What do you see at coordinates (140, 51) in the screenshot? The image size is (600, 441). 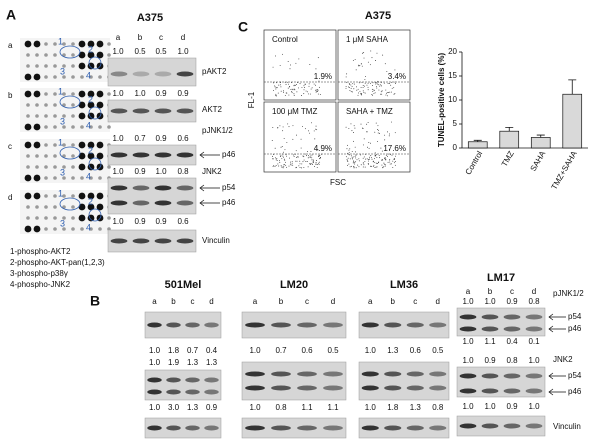 I see `quant-value: 0.5` at bounding box center [140, 51].